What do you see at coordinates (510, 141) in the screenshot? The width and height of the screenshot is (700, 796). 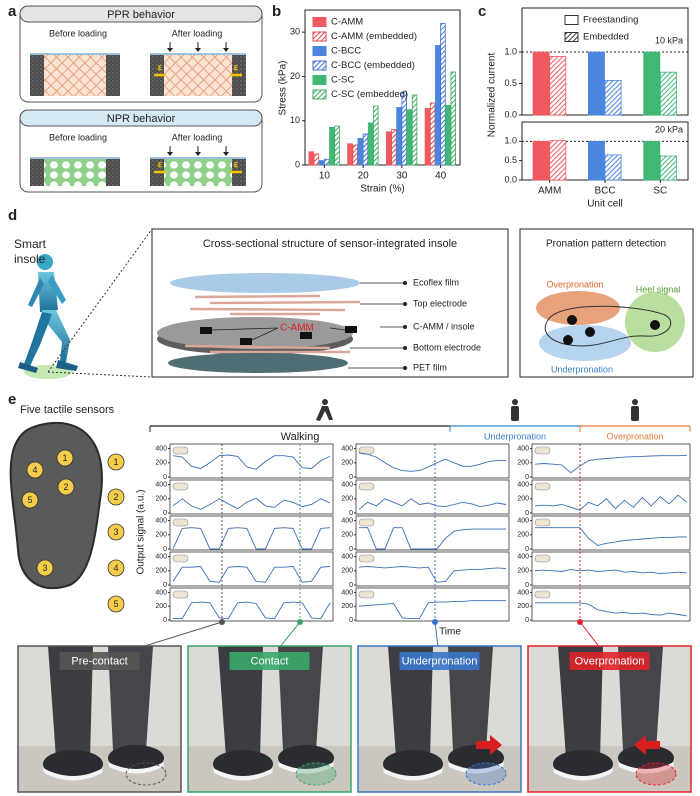 I see `y-tick-label: 1.0` at bounding box center [510, 141].